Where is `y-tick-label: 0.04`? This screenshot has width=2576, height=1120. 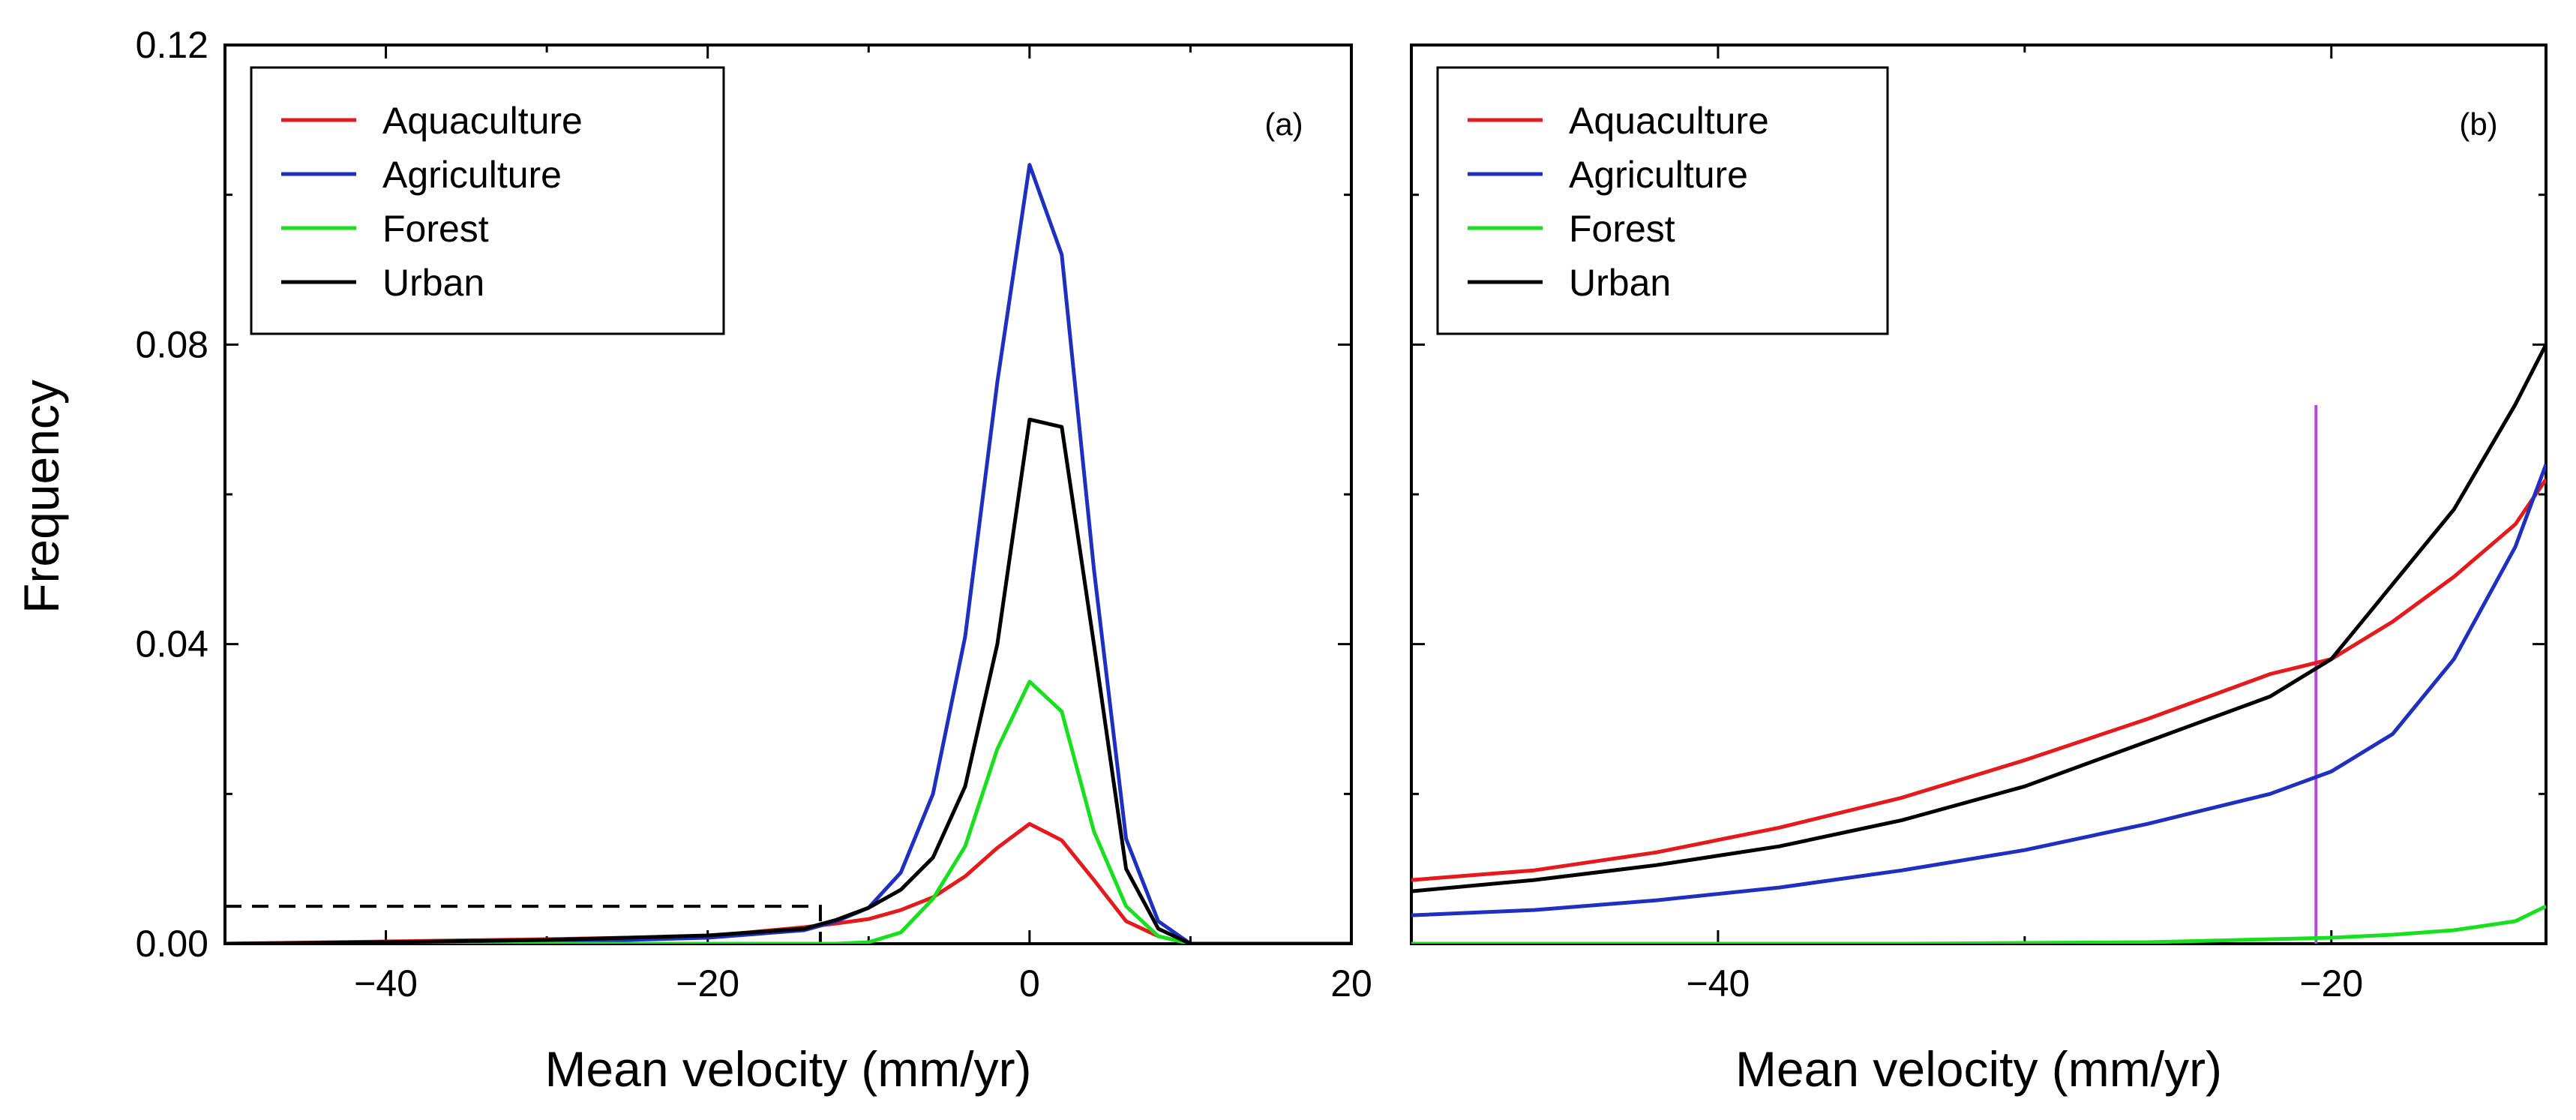 y-tick-label: 0.04 is located at coordinates (172, 644).